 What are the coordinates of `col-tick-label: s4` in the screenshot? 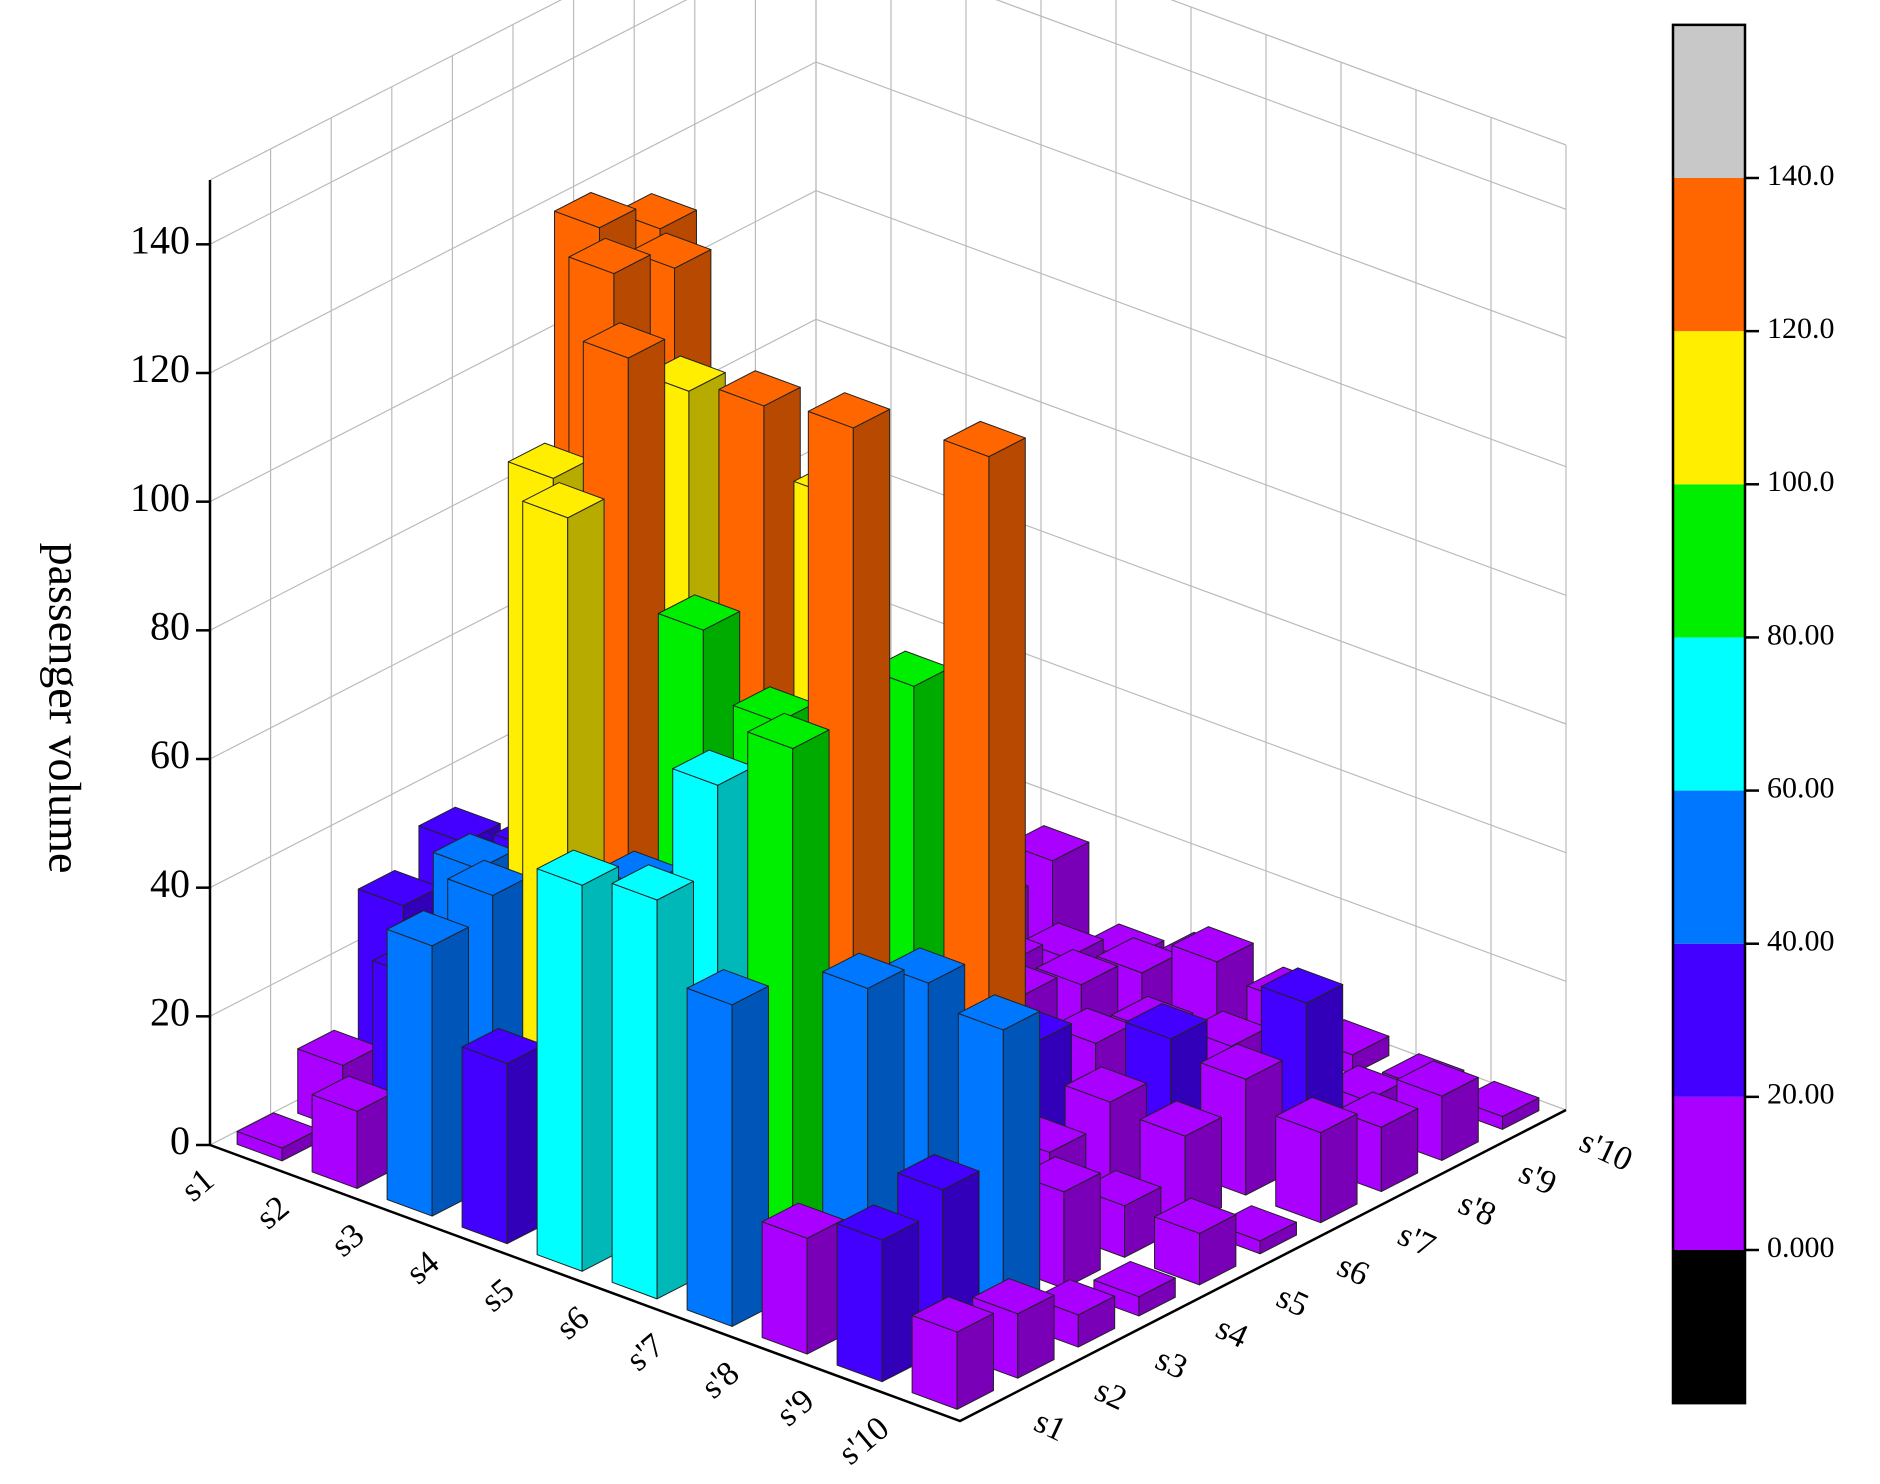 It's located at (1231, 1332).